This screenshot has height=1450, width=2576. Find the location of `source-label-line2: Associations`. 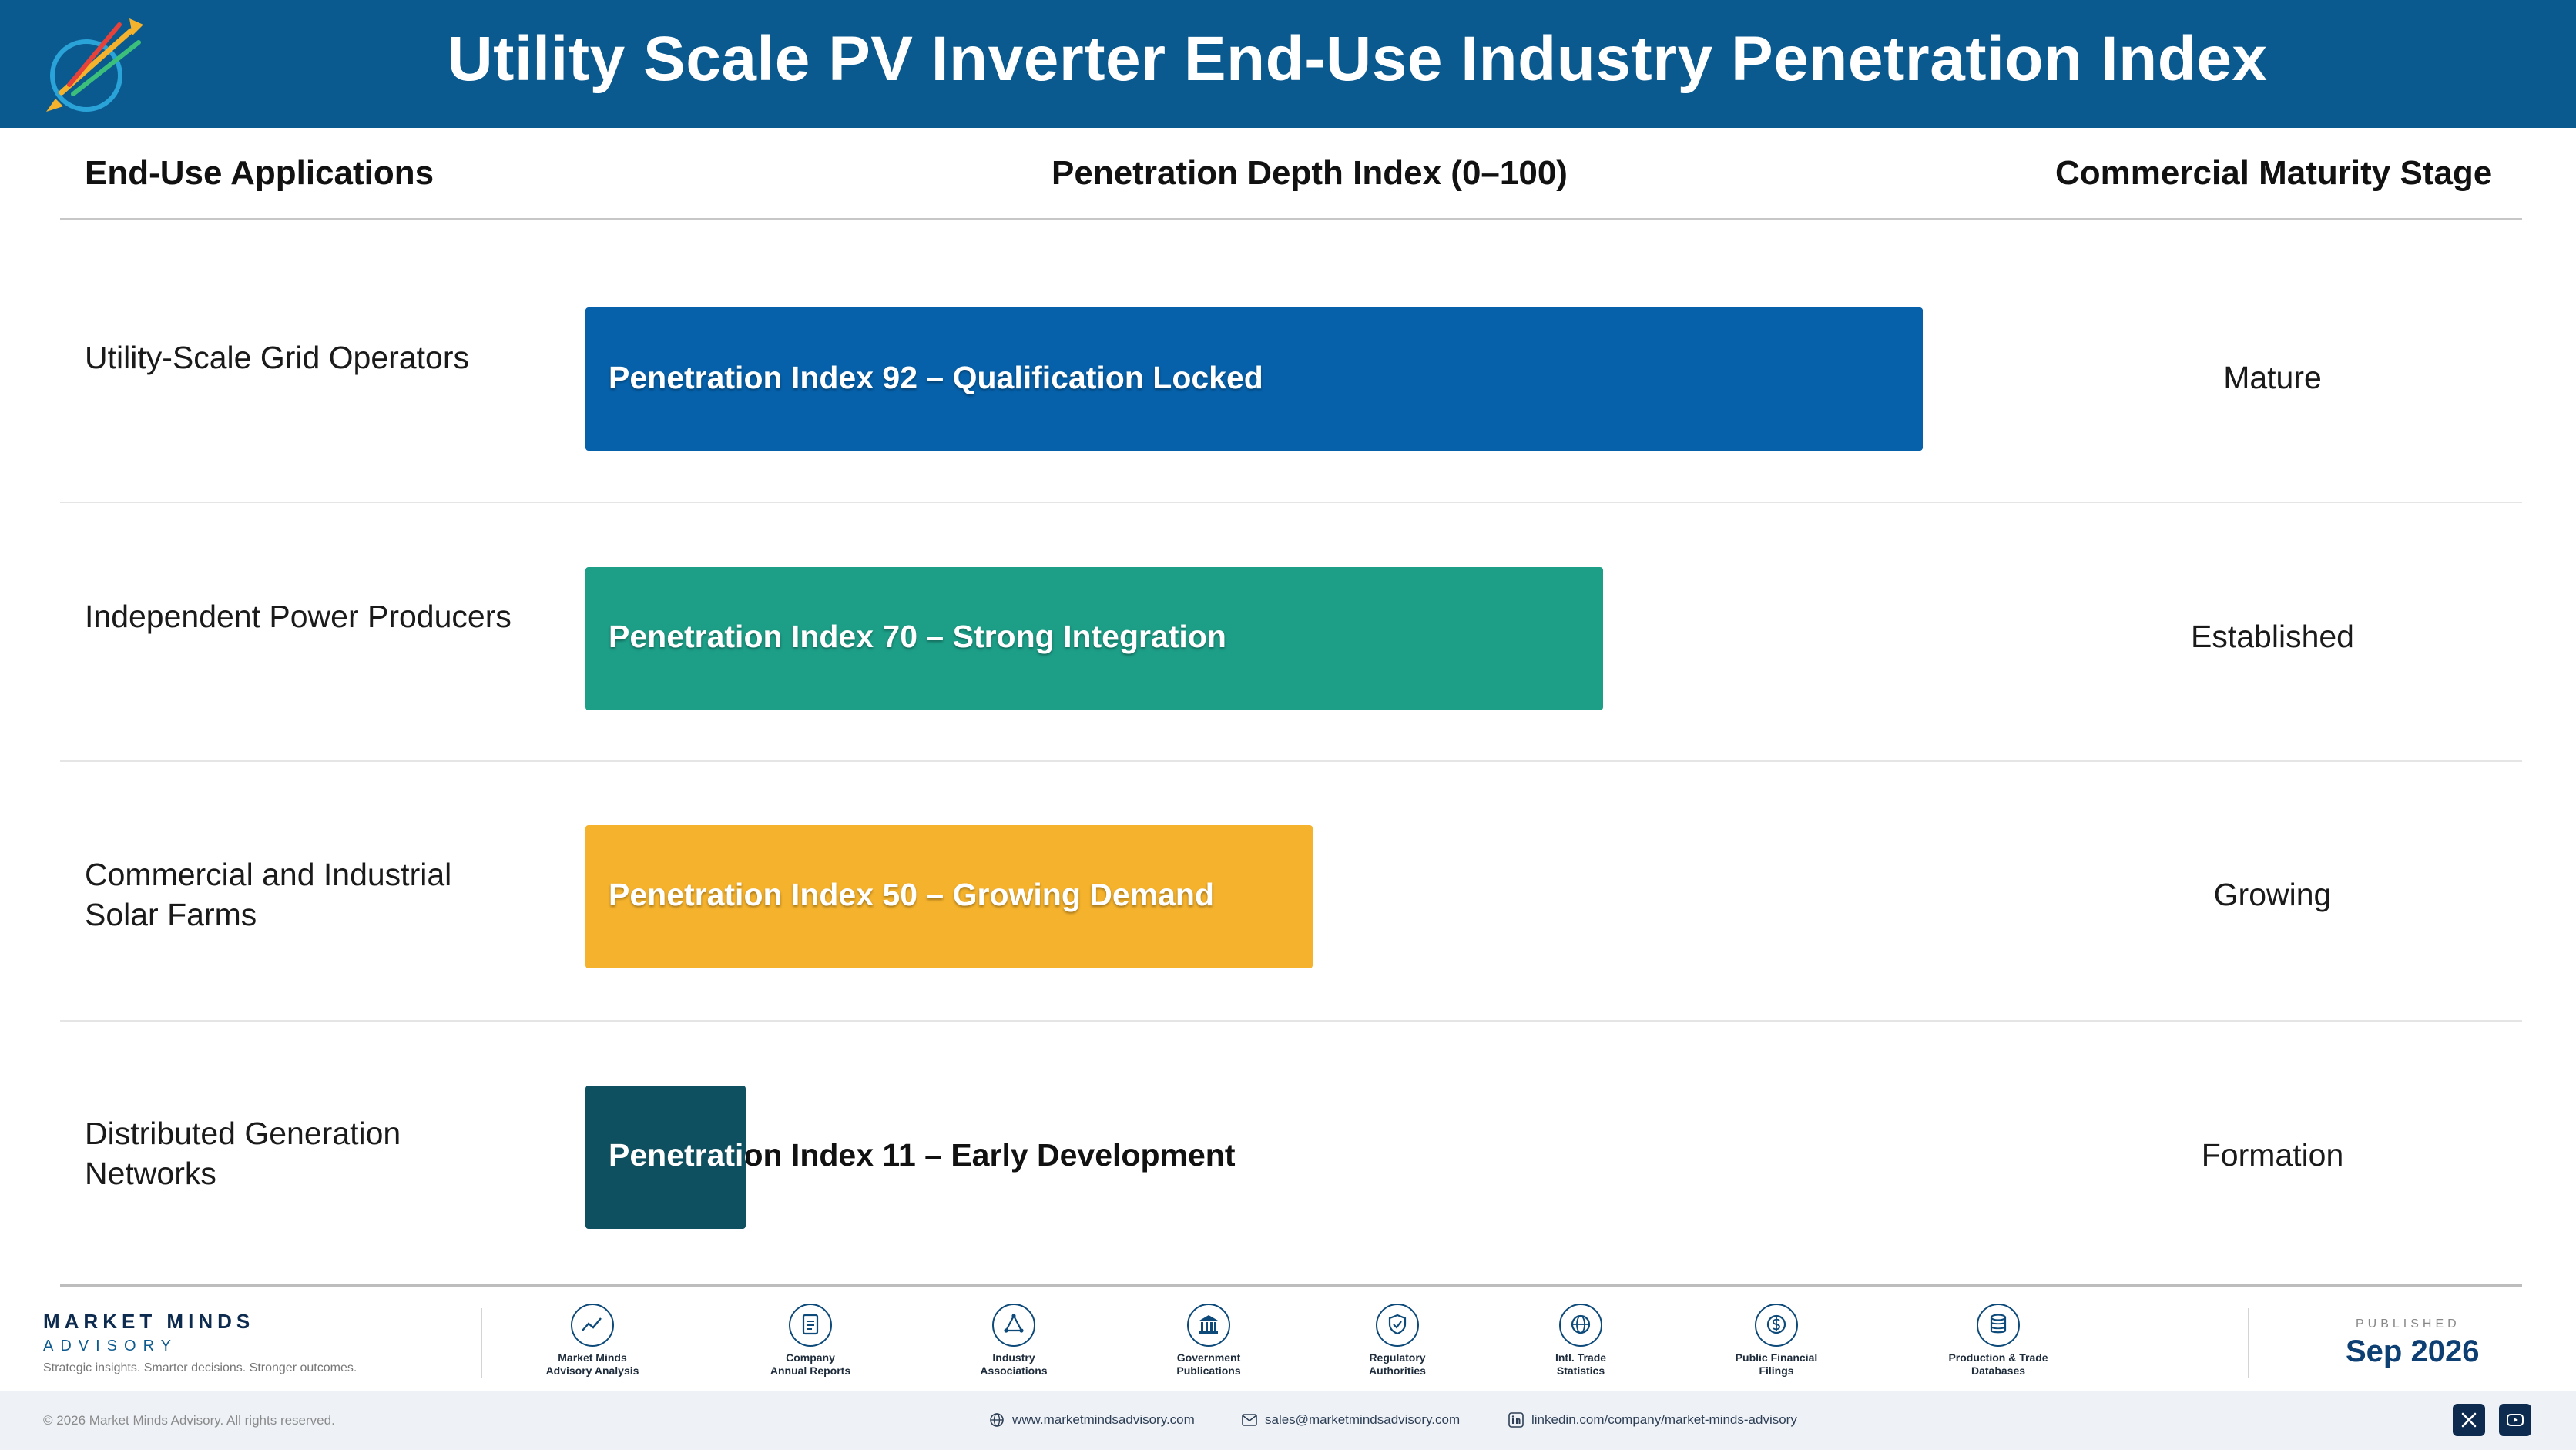

source-label-line2: Associations is located at coordinates (1014, 1370).